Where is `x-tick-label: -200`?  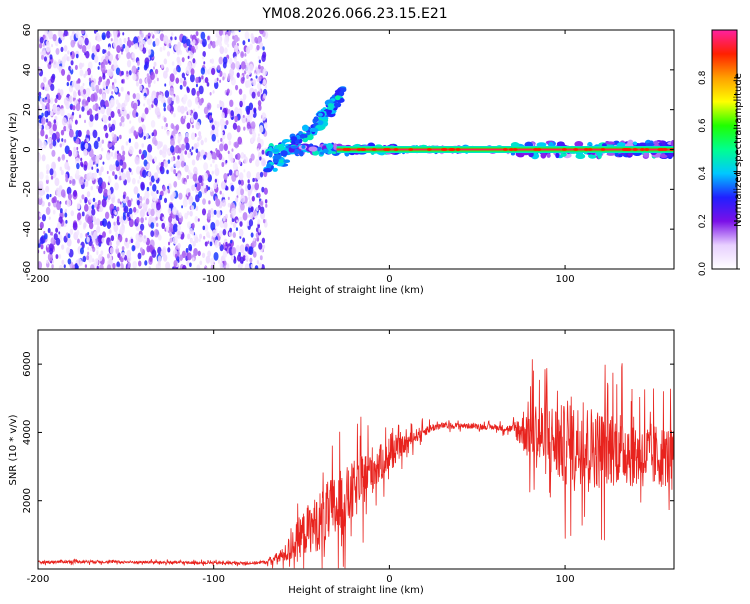 x-tick-label: -200 is located at coordinates (38, 279).